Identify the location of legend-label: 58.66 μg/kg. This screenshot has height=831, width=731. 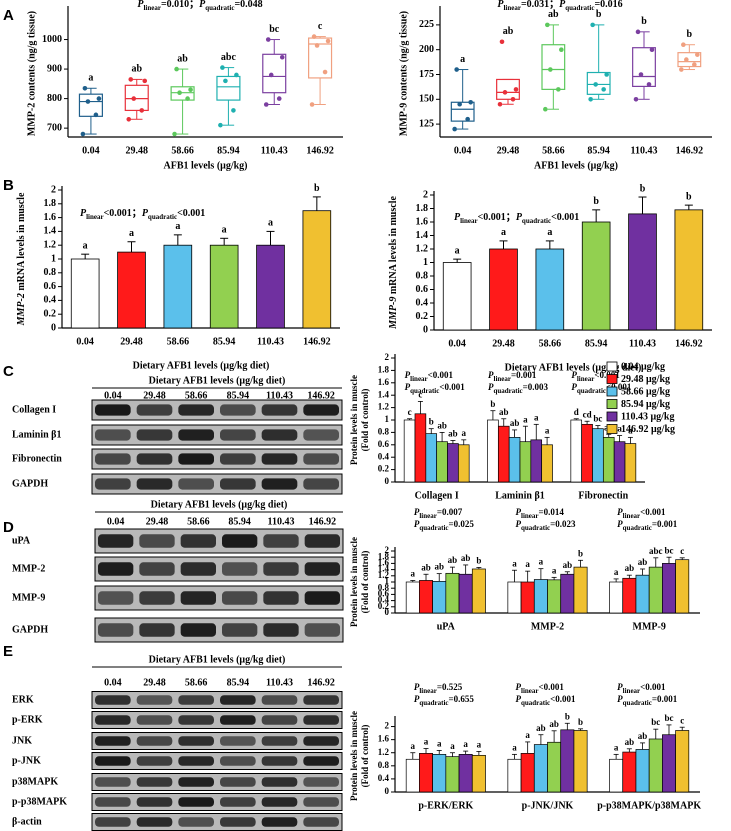
(645, 391).